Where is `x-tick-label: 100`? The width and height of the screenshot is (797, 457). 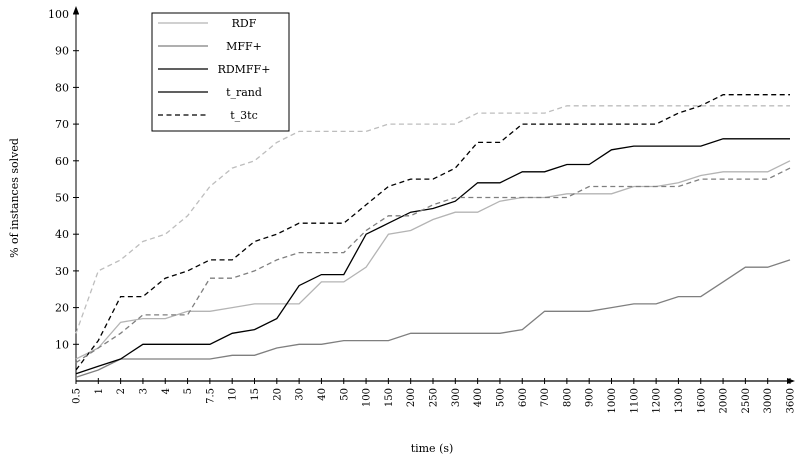 x-tick-label: 100 is located at coordinates (367, 397).